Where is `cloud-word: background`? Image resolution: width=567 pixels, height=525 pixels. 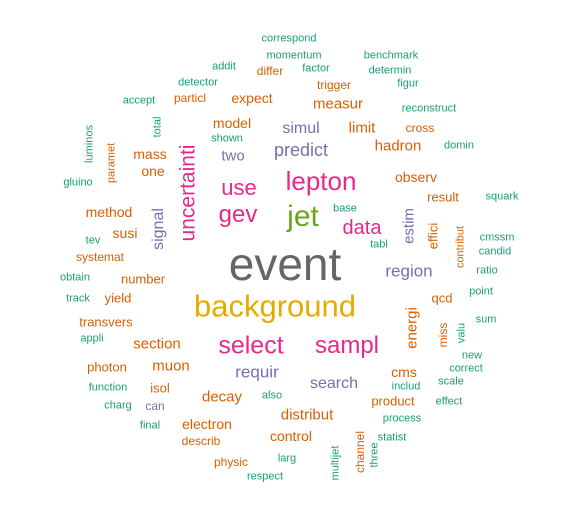
cloud-word: background is located at coordinates (275, 306).